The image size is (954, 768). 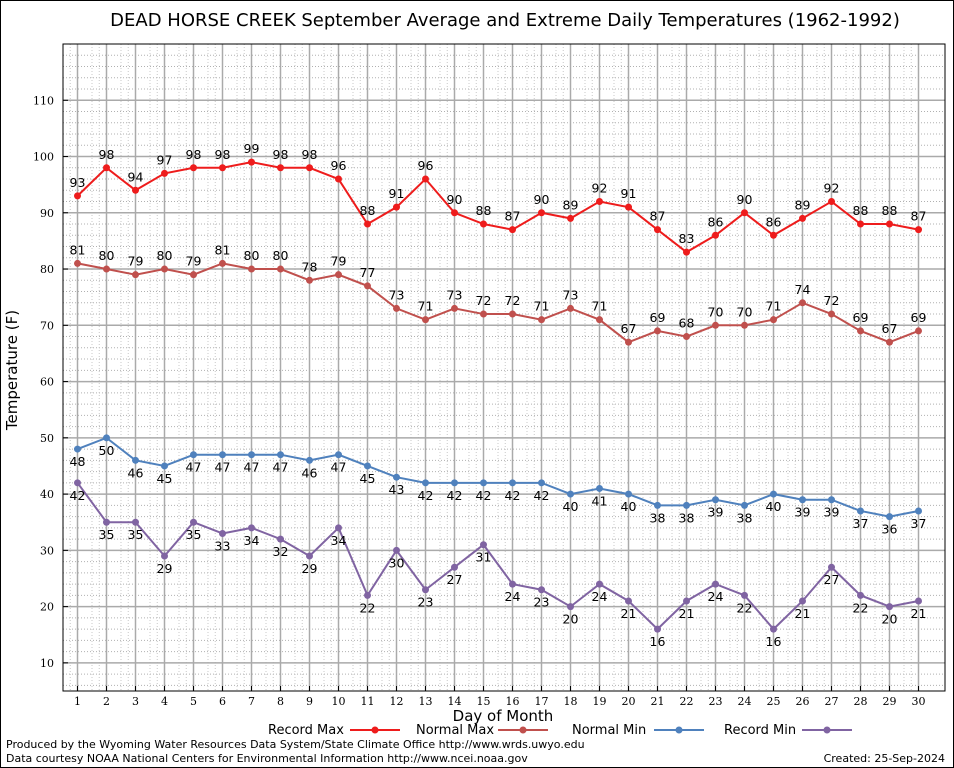 What do you see at coordinates (774, 506) in the screenshot?
I see `normal-min-data-label: 40` at bounding box center [774, 506].